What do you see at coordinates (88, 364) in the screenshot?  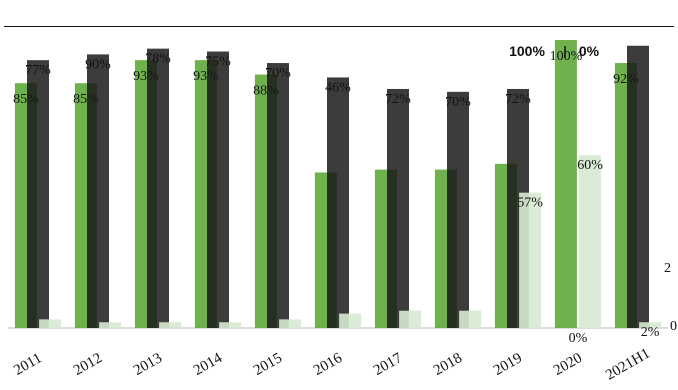 I see `x-tick-label: 2012` at bounding box center [88, 364].